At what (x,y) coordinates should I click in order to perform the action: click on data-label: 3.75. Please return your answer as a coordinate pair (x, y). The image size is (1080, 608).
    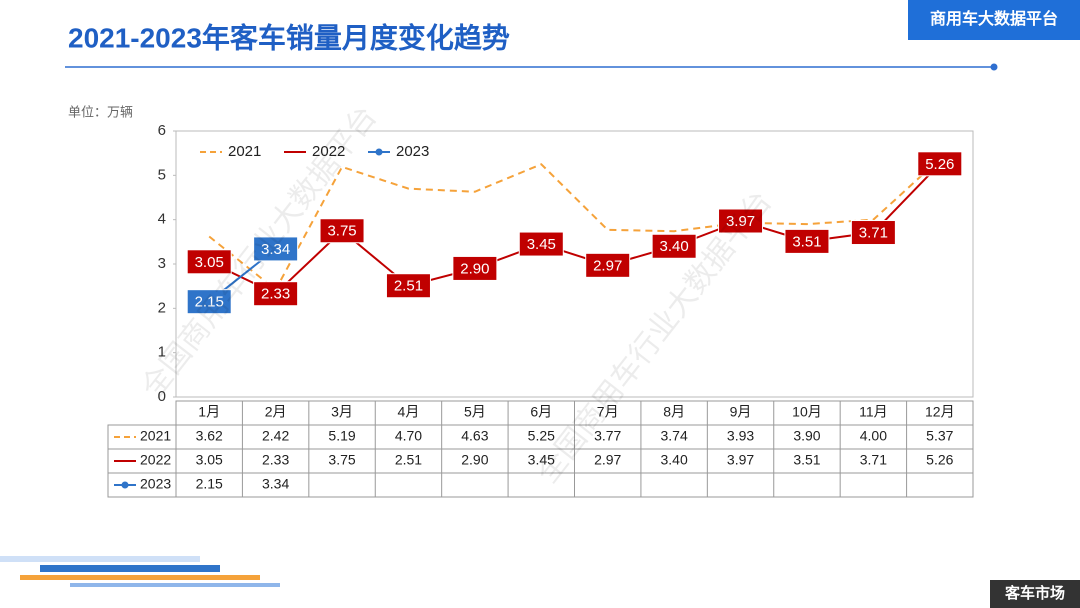
    Looking at the image, I should click on (341, 231).